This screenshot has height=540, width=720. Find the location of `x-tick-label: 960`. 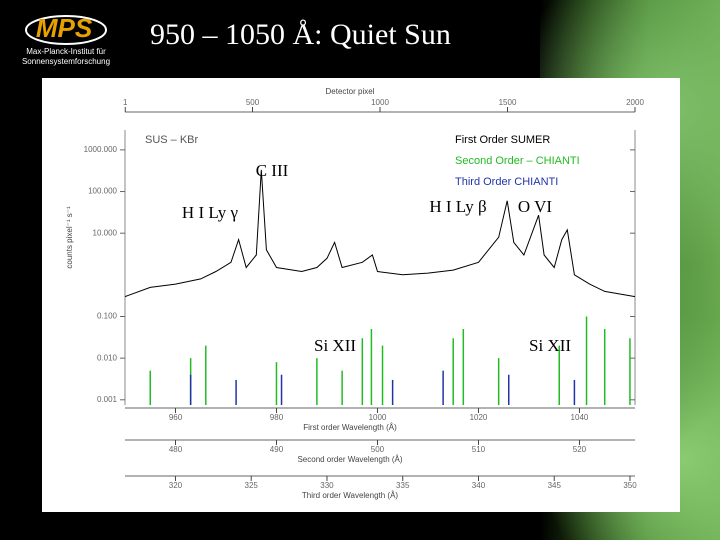

x-tick-label: 960 is located at coordinates (176, 417).